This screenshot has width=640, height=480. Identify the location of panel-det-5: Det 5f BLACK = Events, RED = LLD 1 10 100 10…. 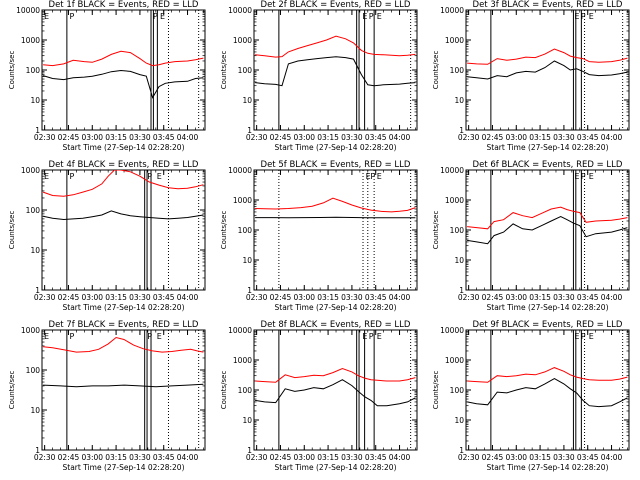
(319, 236).